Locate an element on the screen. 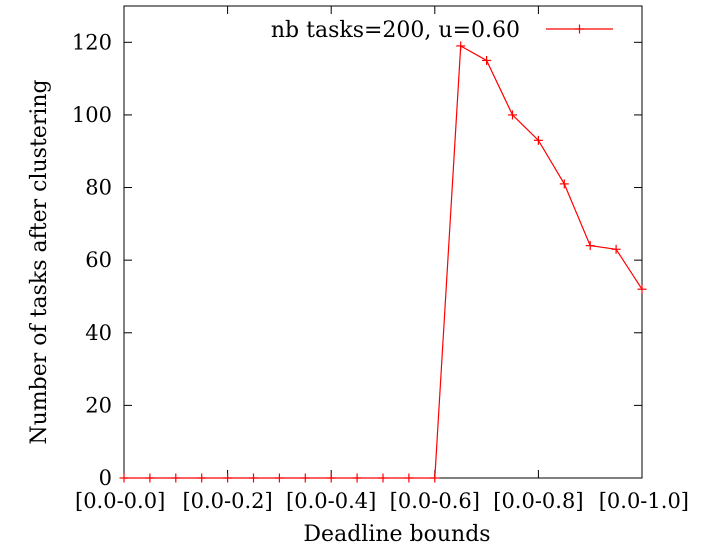 Image resolution: width=710 pixels, height=548 pixels. y-tick-label: 120 is located at coordinates (92, 42).